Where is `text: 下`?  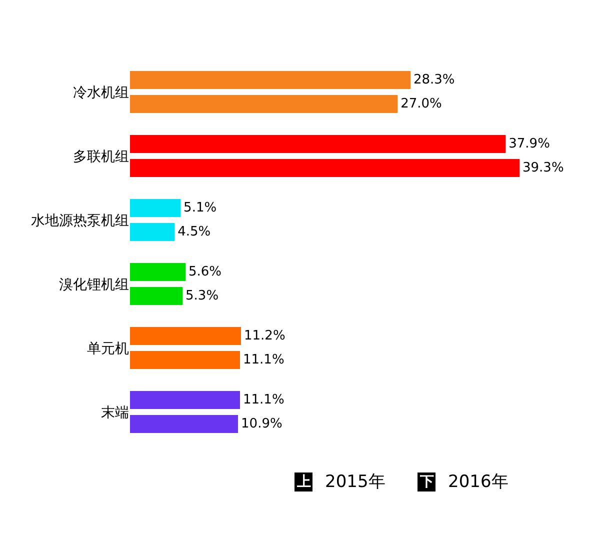
text: 下 is located at coordinates (426, 482).